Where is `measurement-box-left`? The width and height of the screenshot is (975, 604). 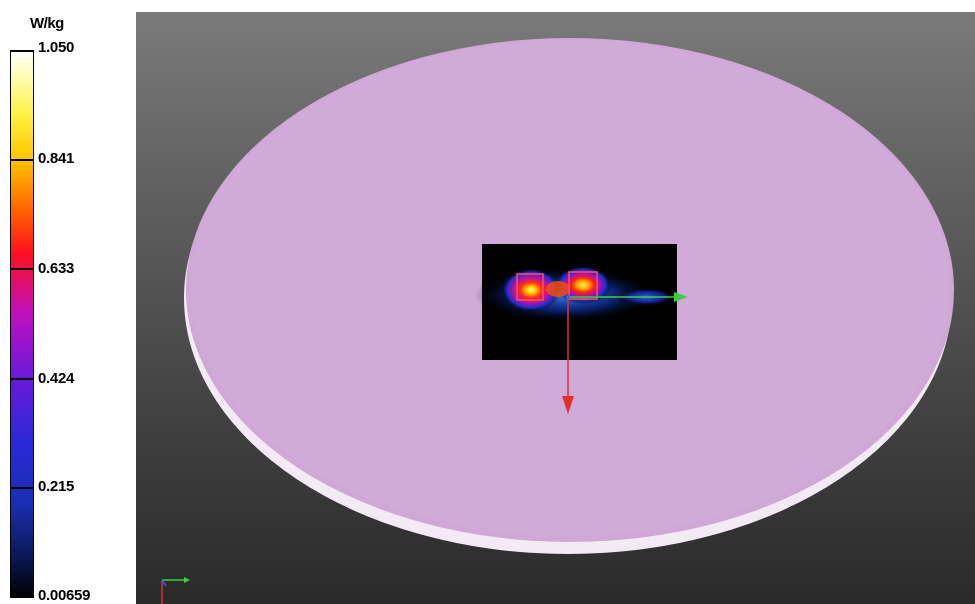 measurement-box-left is located at coordinates (530, 287).